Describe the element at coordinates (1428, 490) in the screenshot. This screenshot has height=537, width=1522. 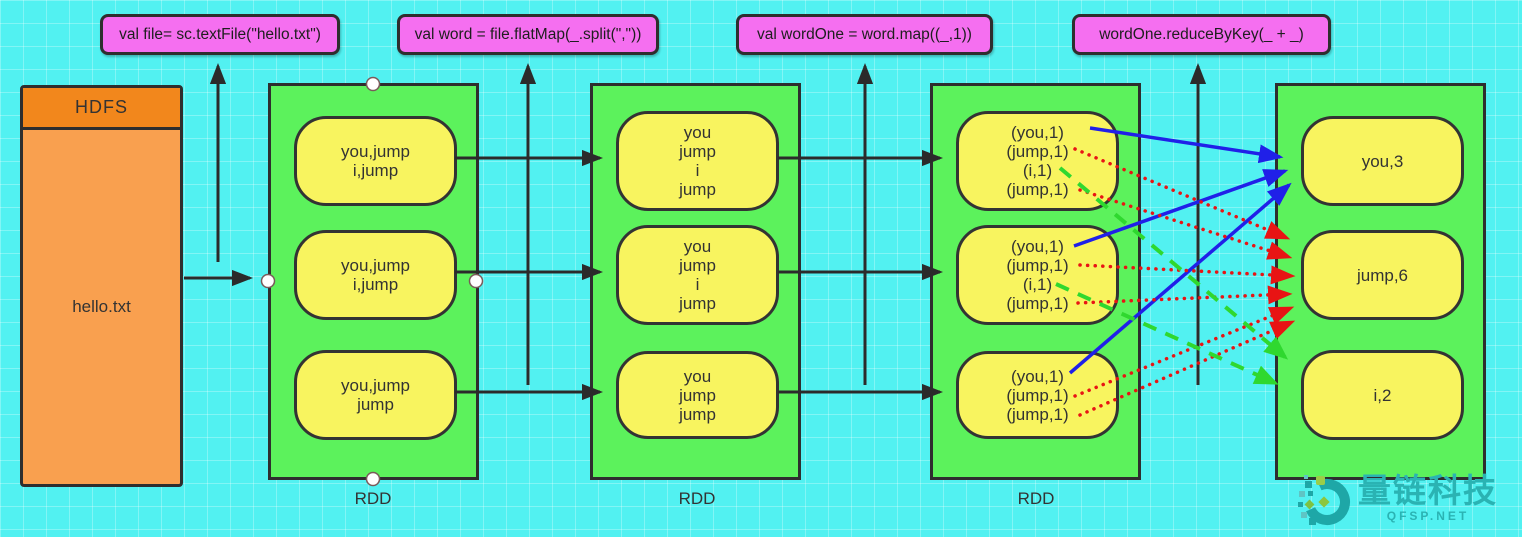
I see `watermark-brand: 量链科技` at that location.